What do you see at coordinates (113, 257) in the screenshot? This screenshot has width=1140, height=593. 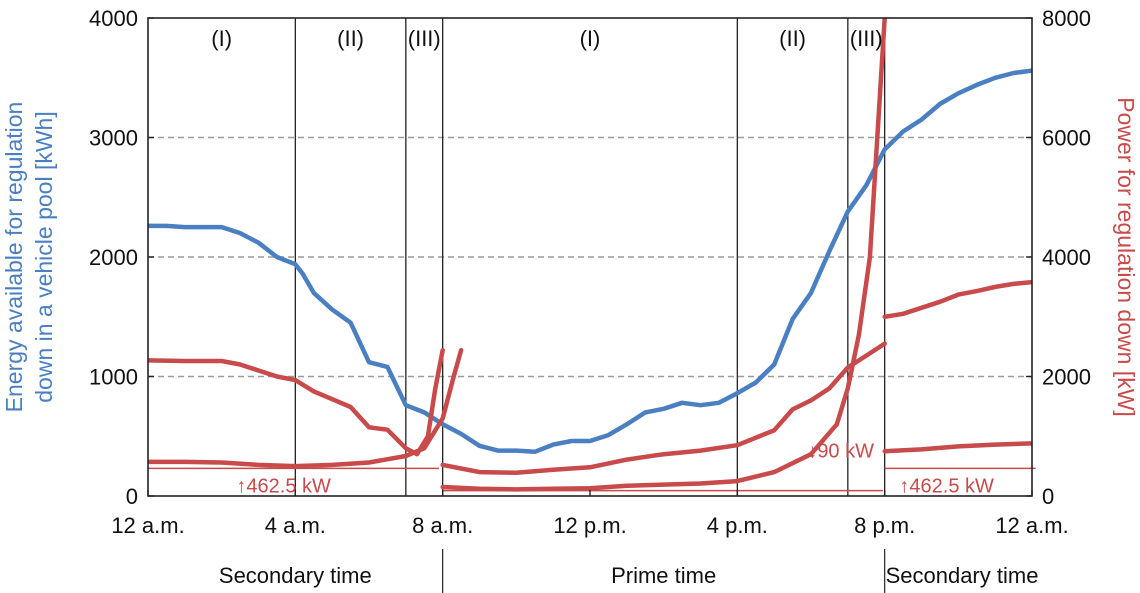 I see `left-tick-label: 2000` at bounding box center [113, 257].